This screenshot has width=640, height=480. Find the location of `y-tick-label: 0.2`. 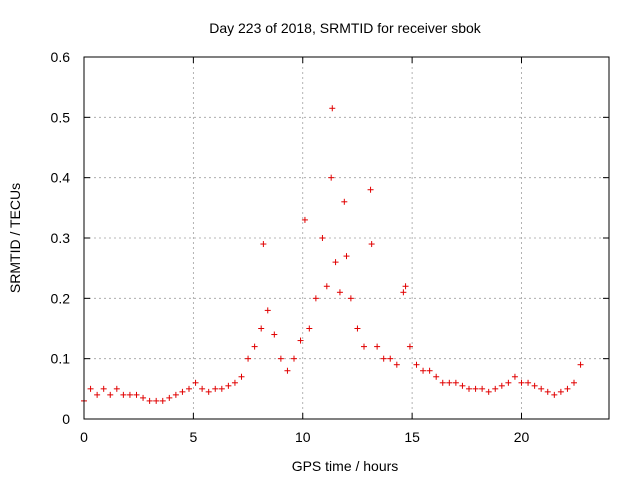

y-tick-label: 0.2 is located at coordinates (61, 298).